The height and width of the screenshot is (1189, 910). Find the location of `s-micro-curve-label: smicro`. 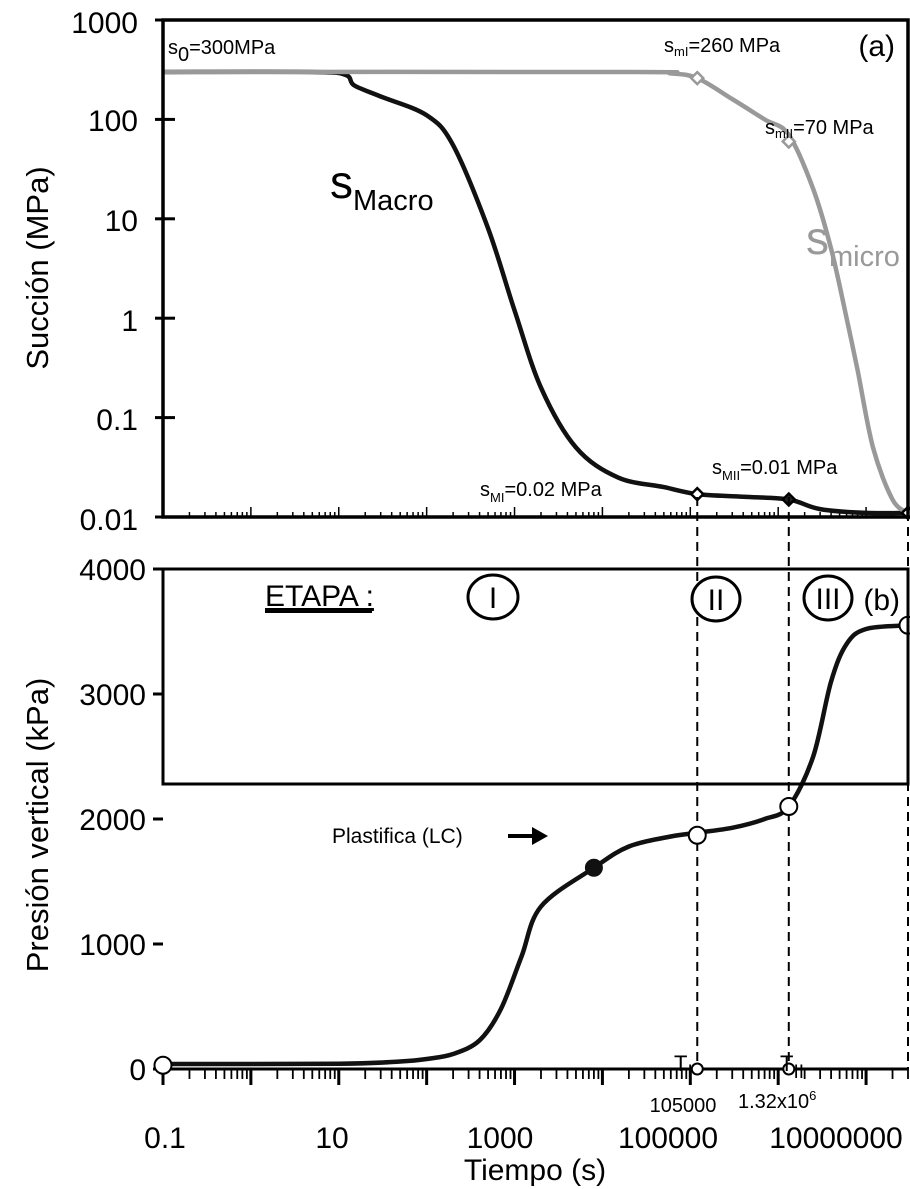

s-micro-curve-label: smicro is located at coordinates (853, 242).